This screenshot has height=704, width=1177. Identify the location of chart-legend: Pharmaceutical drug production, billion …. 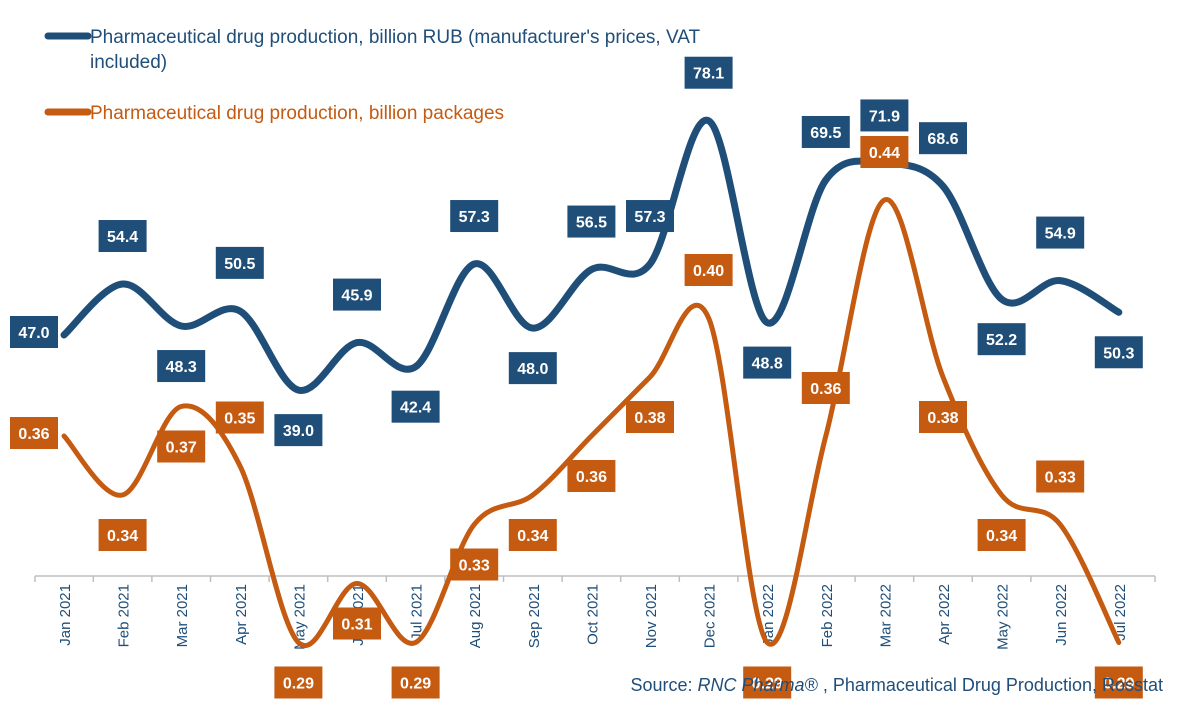
(374, 75).